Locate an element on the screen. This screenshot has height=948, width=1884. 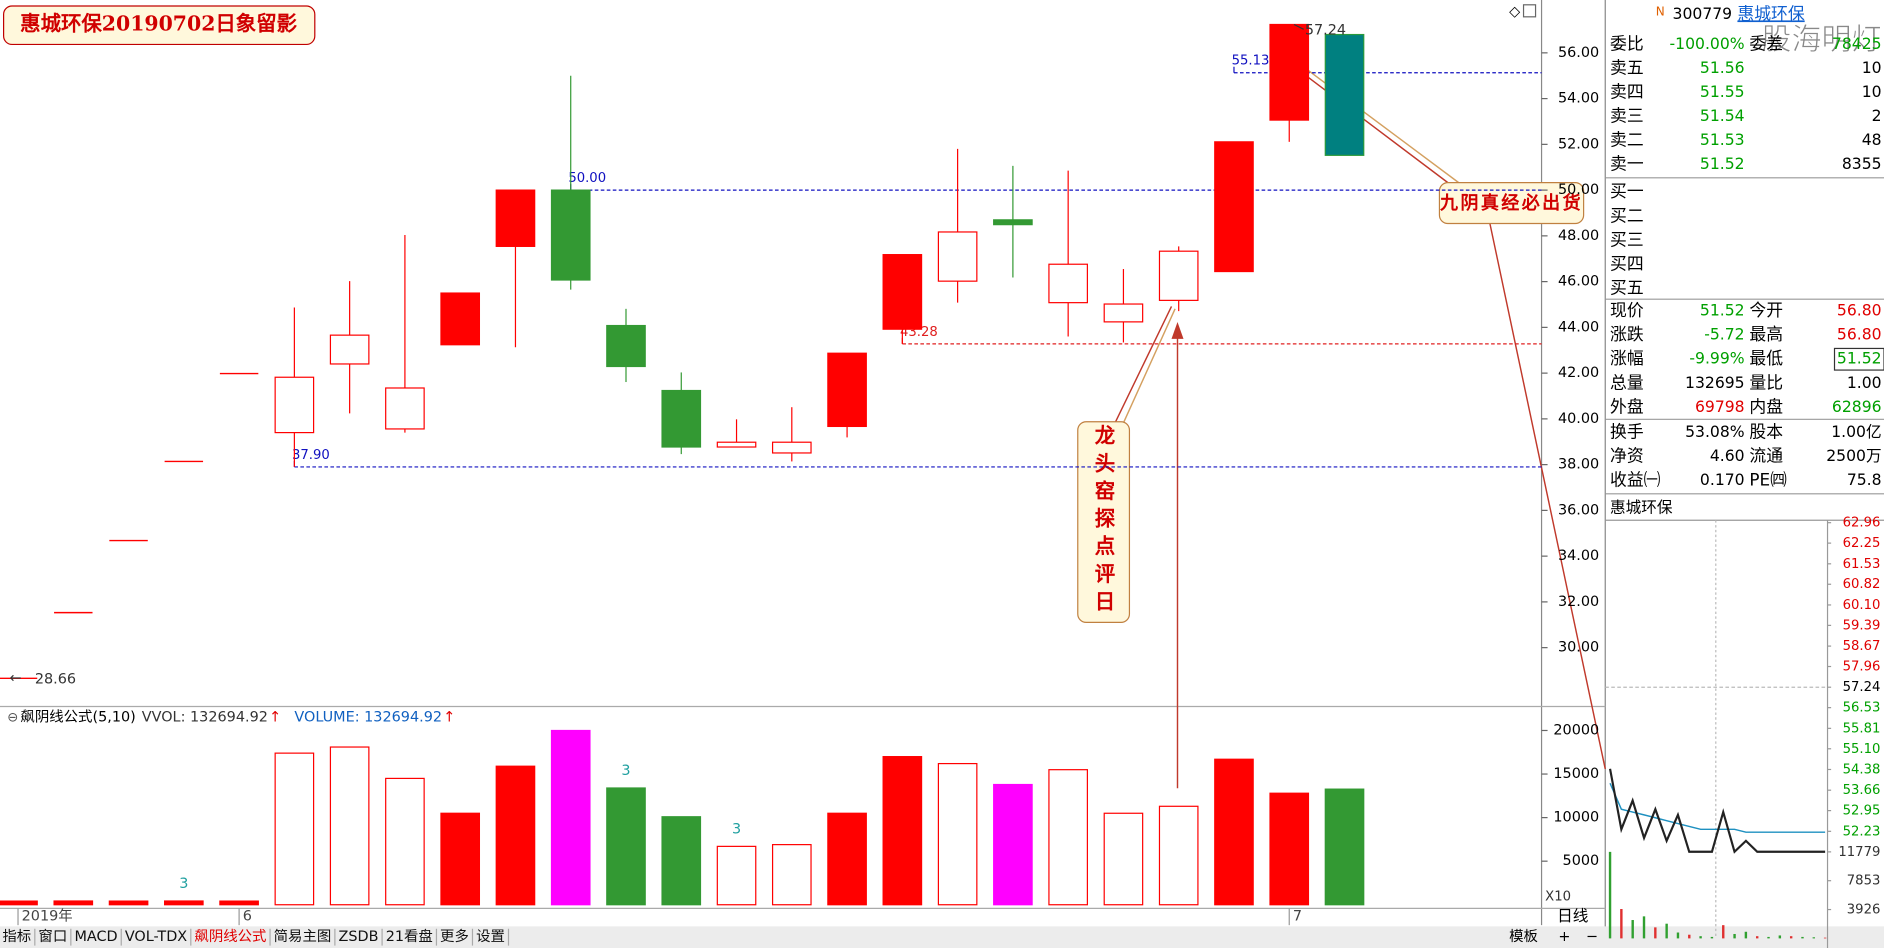
quote-cell: -100.00% is located at coordinates (1707, 44).